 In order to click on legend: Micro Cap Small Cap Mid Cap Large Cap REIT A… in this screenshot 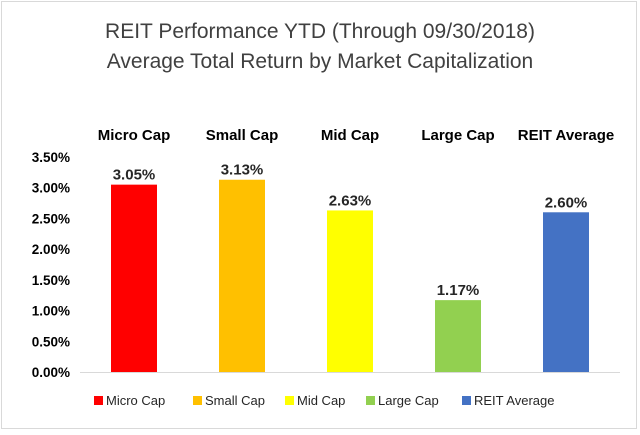, I will do `click(324, 400)`.